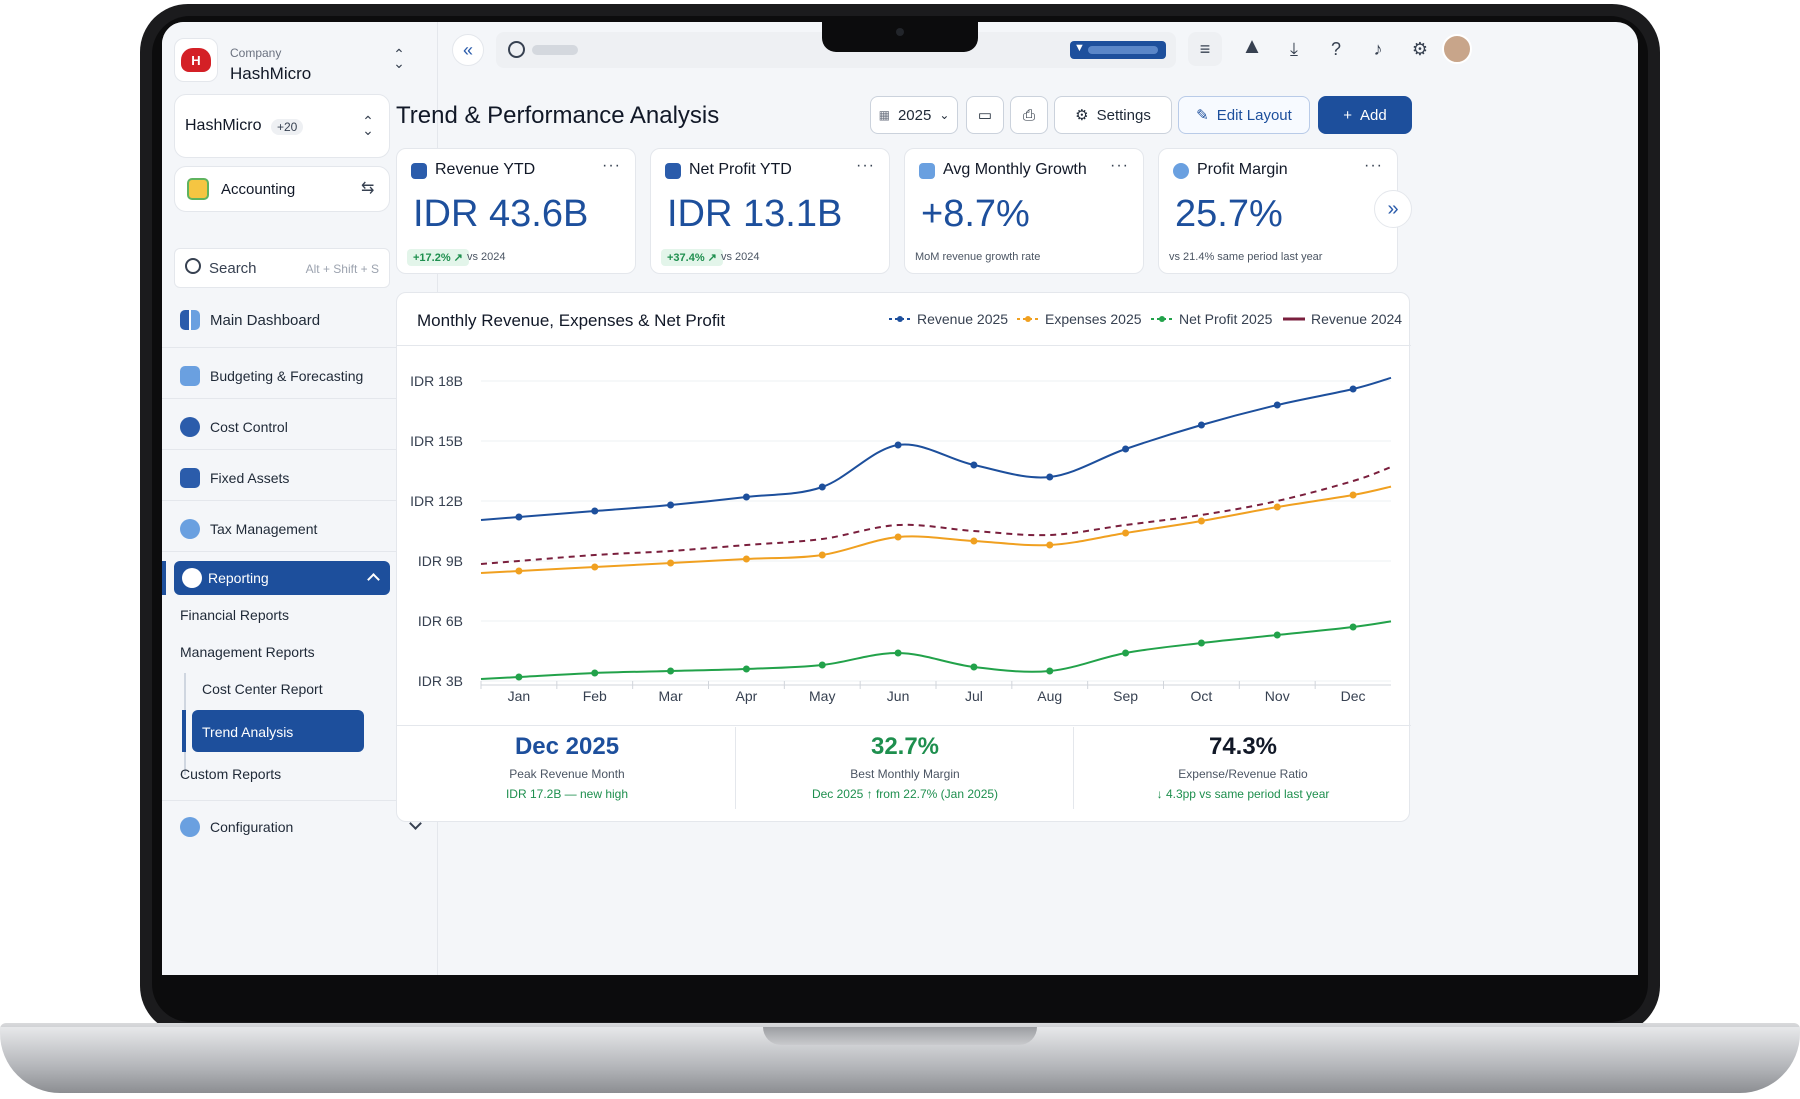 Image resolution: width=1800 pixels, height=1099 pixels. Describe the element at coordinates (1125, 696) in the screenshot. I see `x-tick-label: Sep` at that location.